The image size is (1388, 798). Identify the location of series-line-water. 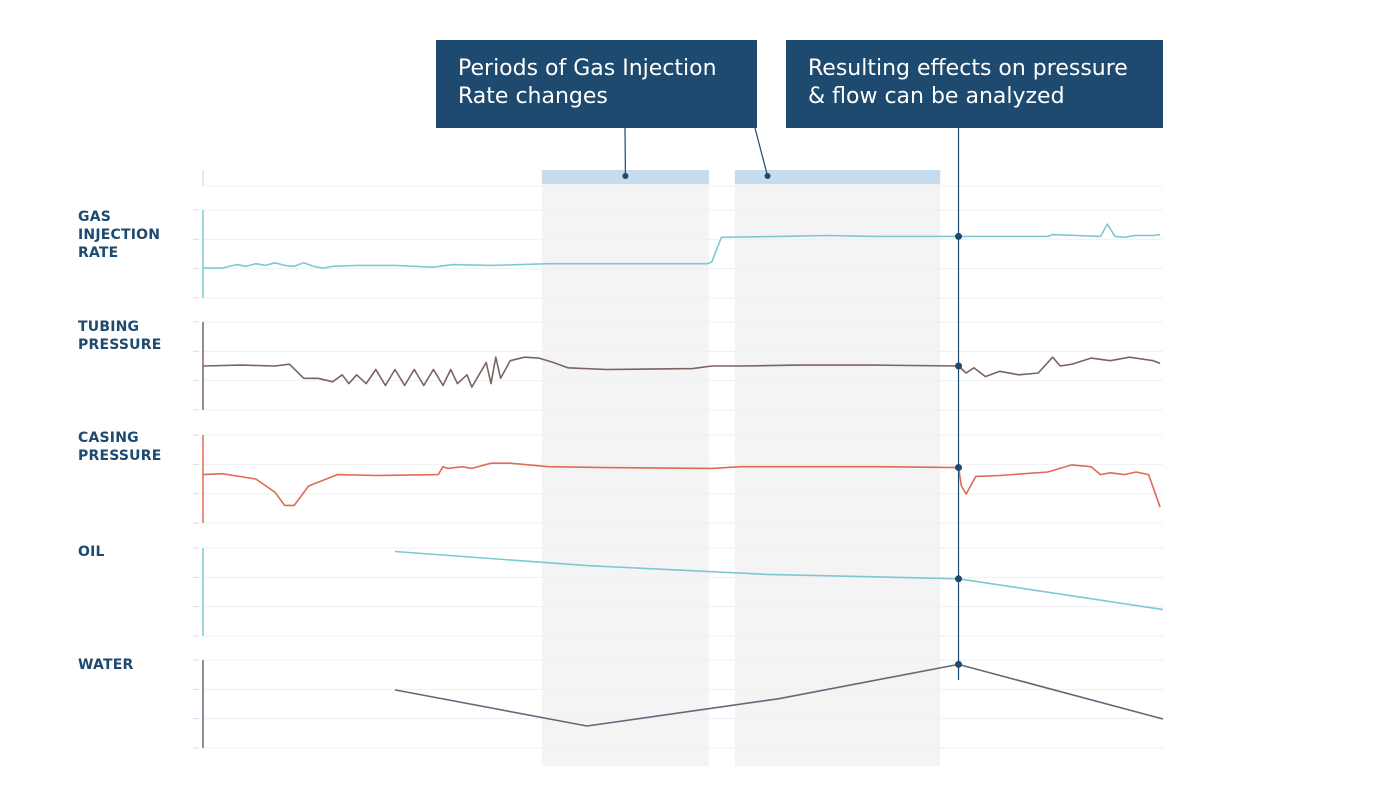
(779, 695).